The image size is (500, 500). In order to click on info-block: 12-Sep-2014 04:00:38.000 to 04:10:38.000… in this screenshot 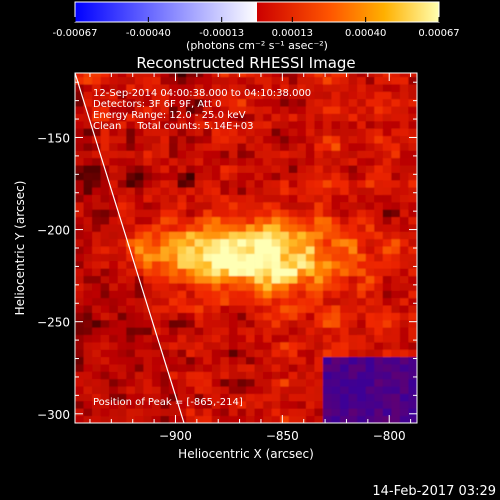, I will do `click(202, 110)`.